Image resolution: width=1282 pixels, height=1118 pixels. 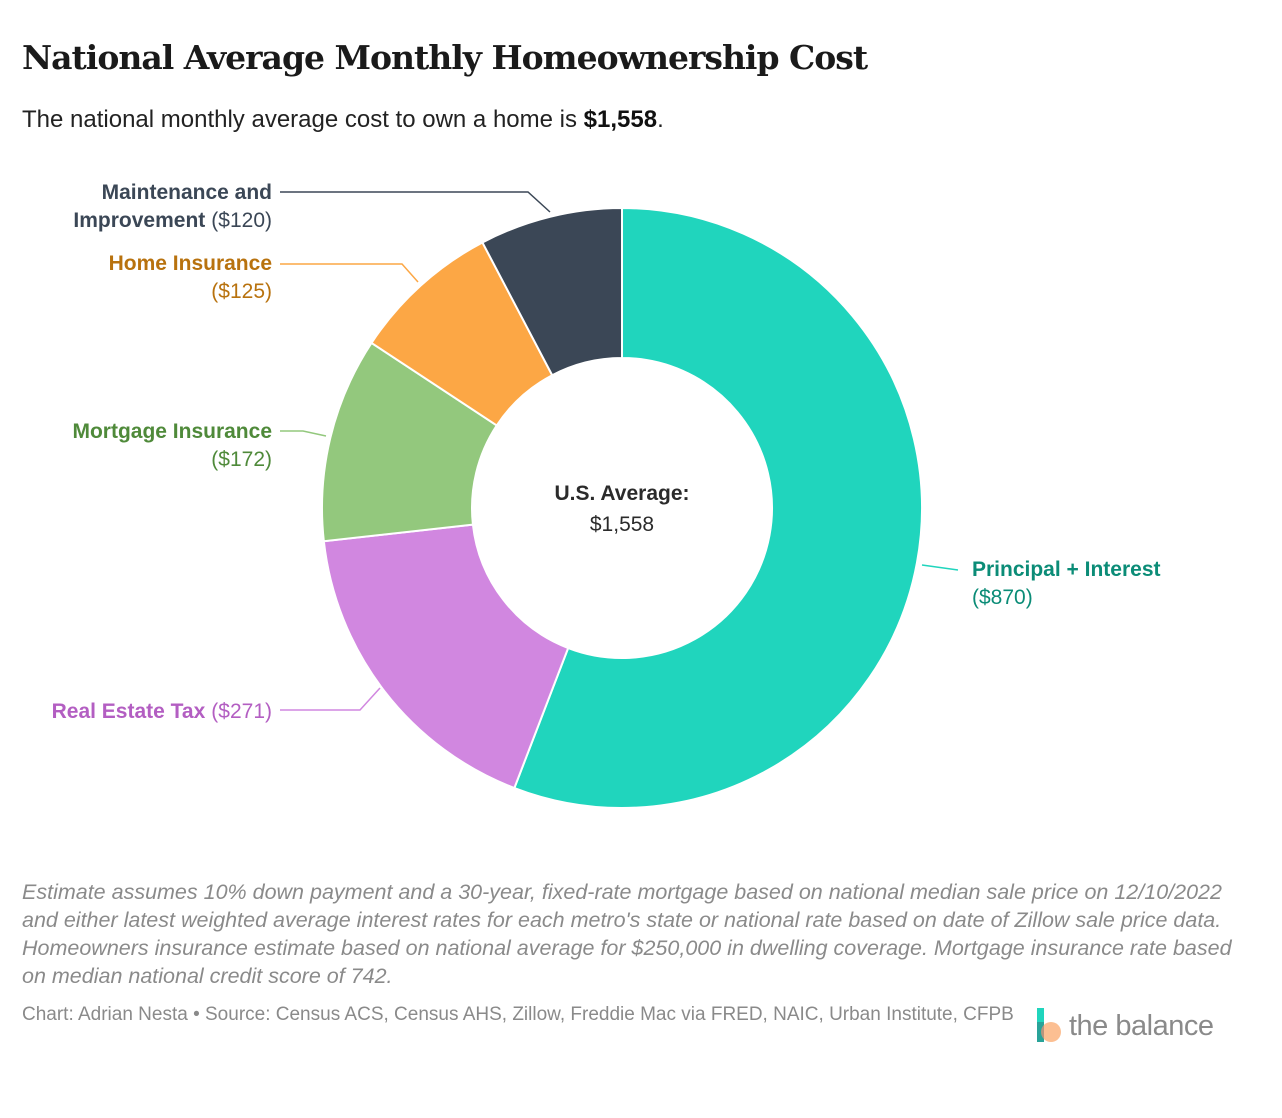 What do you see at coordinates (1141, 1025) in the screenshot?
I see `brand-name: the balance` at bounding box center [1141, 1025].